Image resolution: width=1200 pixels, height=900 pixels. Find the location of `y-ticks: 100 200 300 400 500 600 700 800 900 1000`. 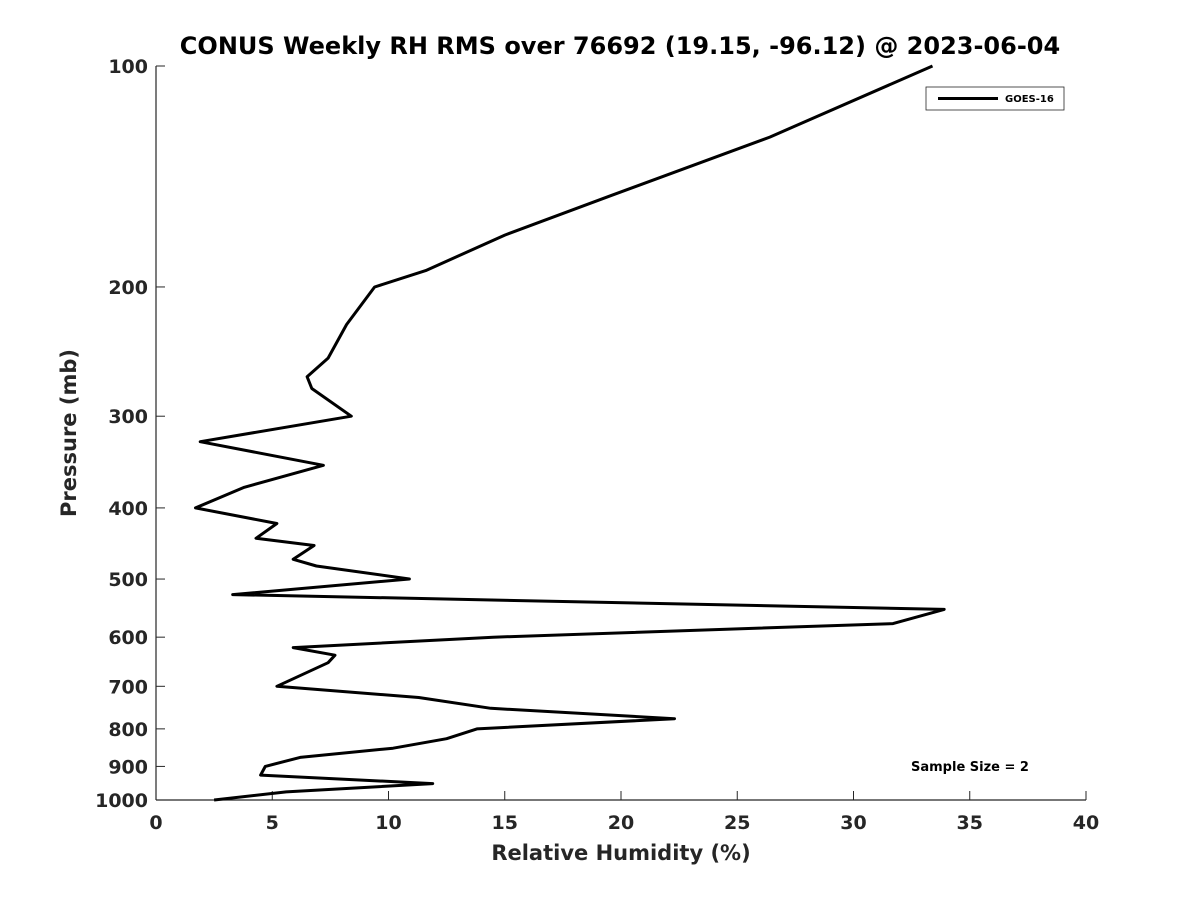

y-ticks: 100 200 300 400 500 600 700 800 900 1000 is located at coordinates (130, 434).